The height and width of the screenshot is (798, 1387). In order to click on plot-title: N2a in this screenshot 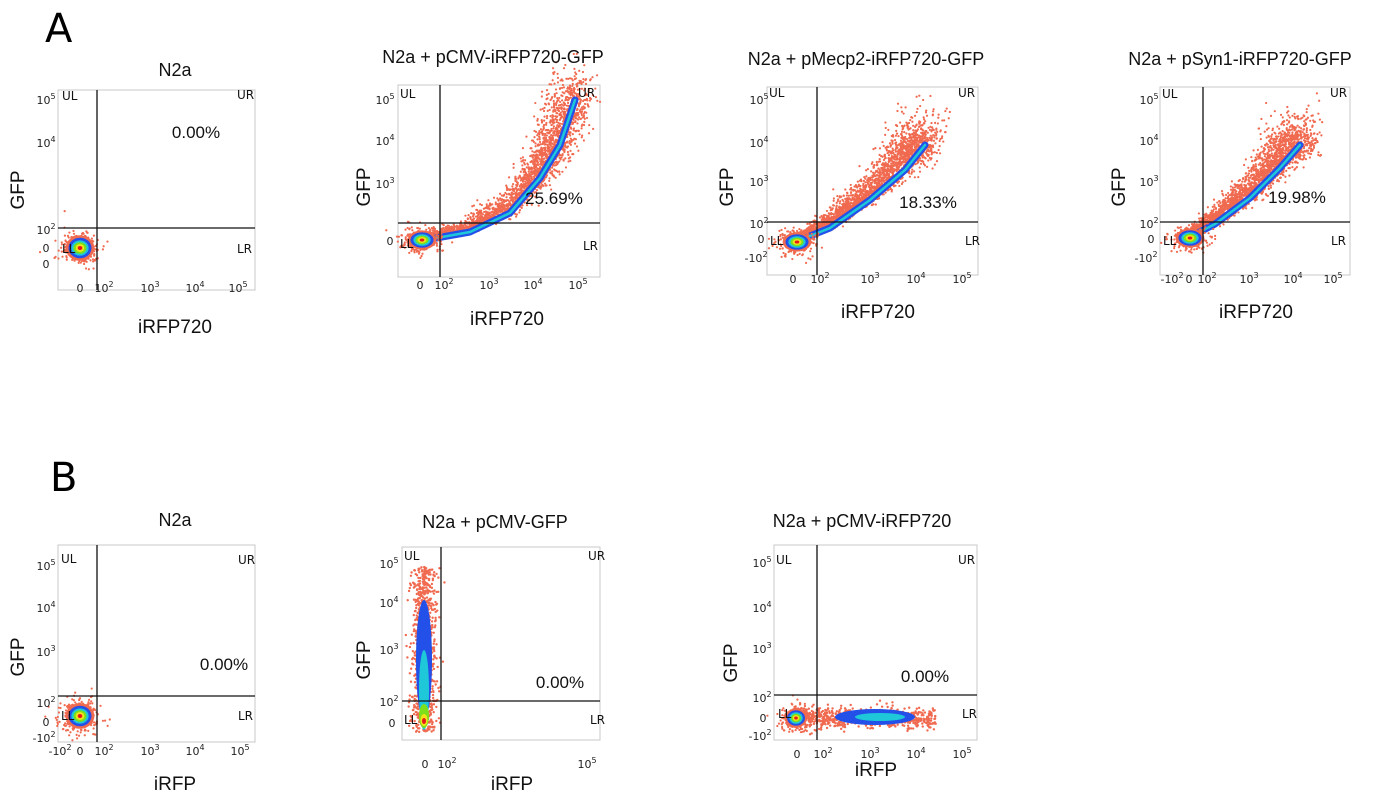, I will do `click(175, 70)`.